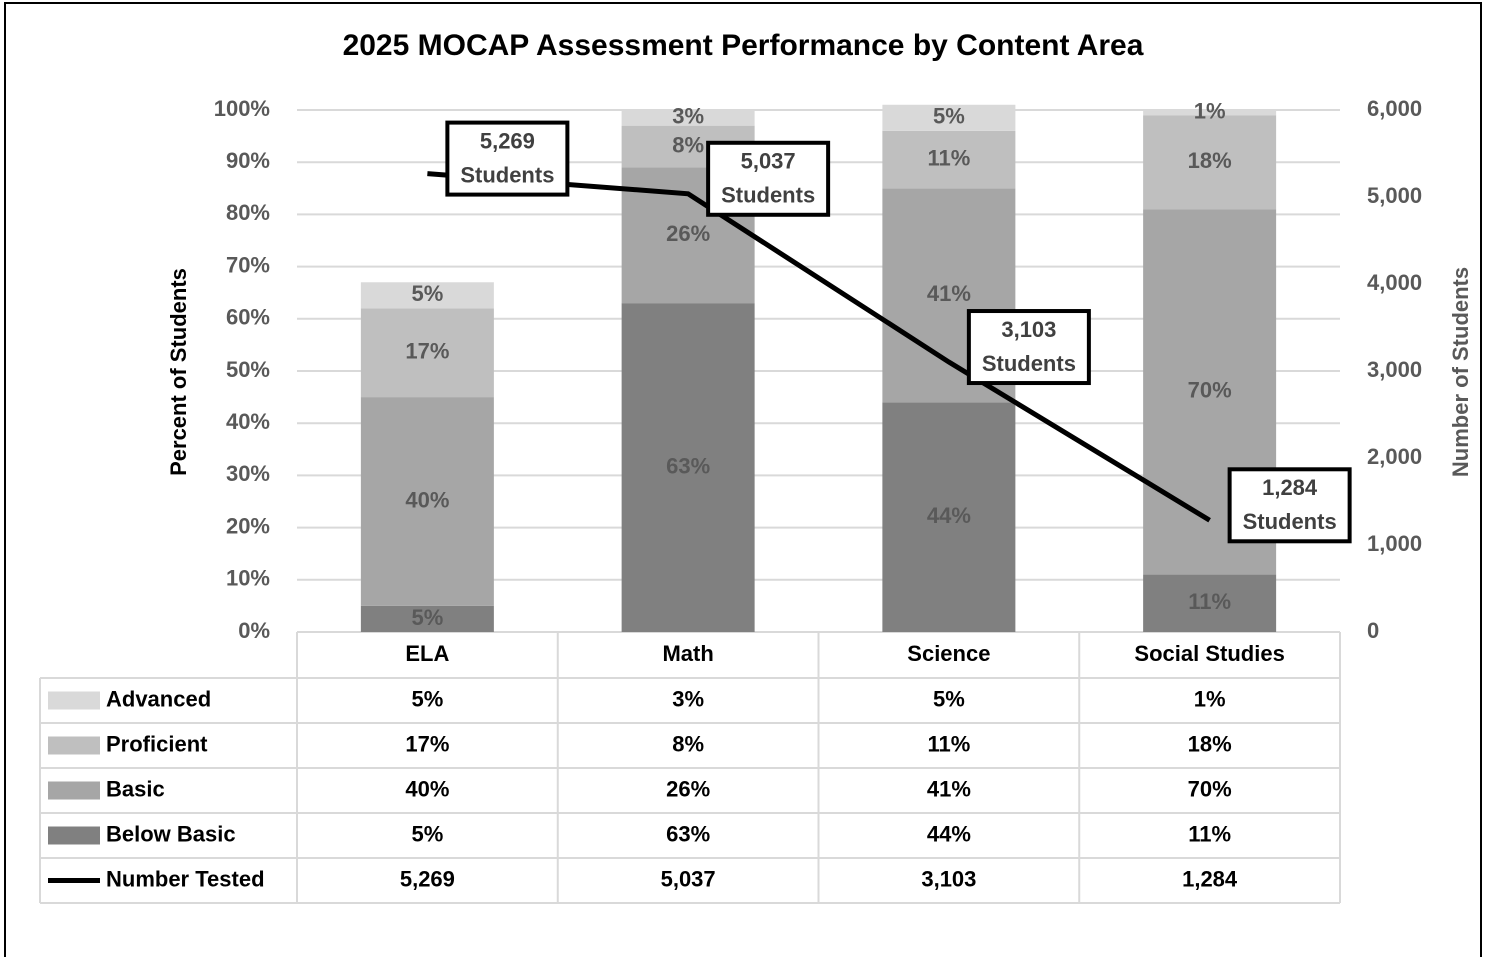  What do you see at coordinates (768, 161) in the screenshot?
I see `data-label: 5,037` at bounding box center [768, 161].